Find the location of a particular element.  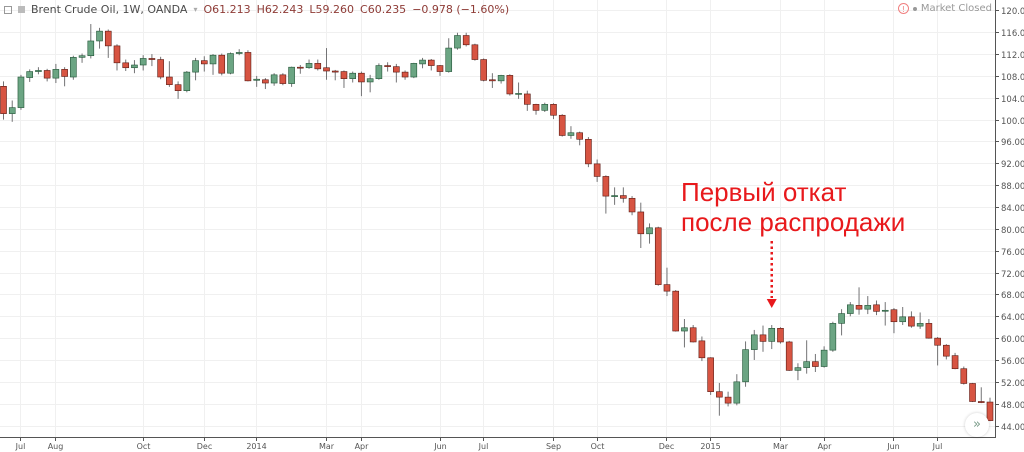

time-label: Aug is located at coordinates (56, 446).